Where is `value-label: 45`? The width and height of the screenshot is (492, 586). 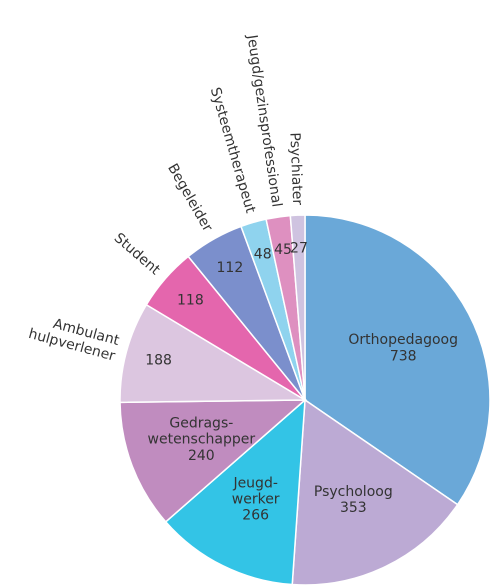
value-label: 45 is located at coordinates (283, 250).